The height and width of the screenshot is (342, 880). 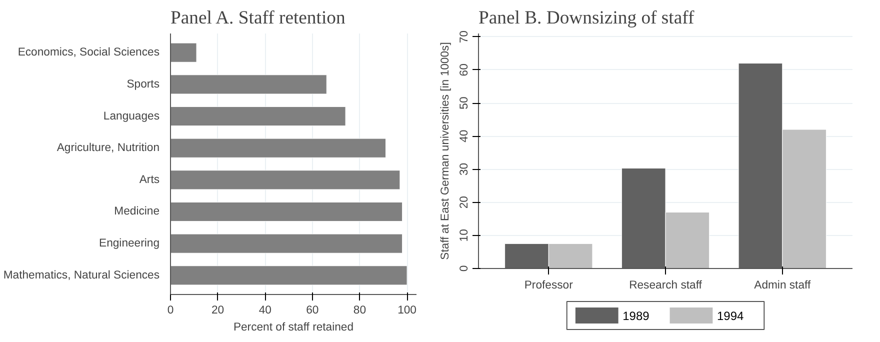 I want to click on x-tick-label: Admin staff, so click(x=783, y=286).